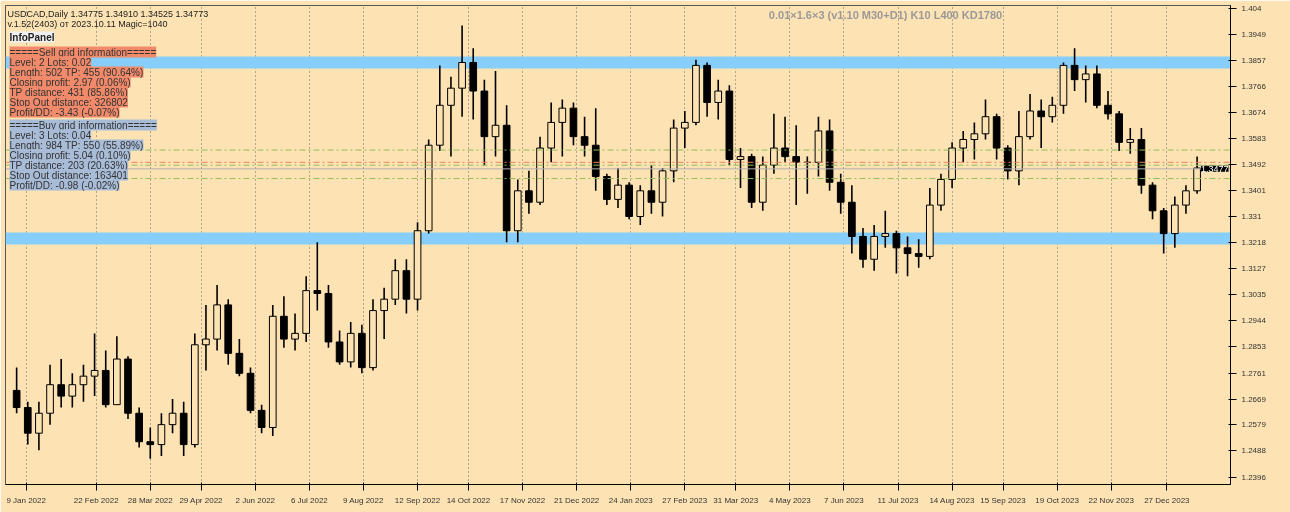 The image size is (1290, 512). I want to click on annotation: =====Buy grid information=====, so click(83, 125).